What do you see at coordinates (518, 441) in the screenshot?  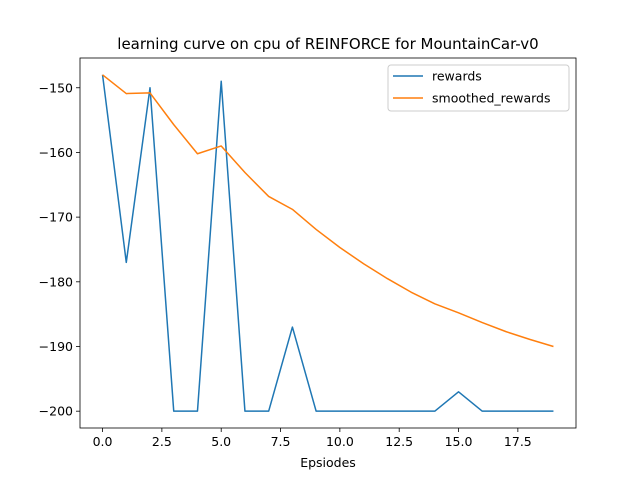 I see `x-tick-label: 17.5` at bounding box center [518, 441].